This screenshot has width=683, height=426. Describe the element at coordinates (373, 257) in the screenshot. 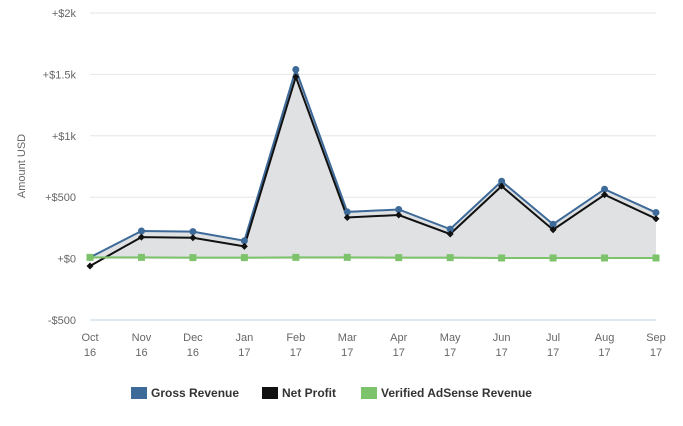

I see `verified-adsense-revenue-line` at that location.